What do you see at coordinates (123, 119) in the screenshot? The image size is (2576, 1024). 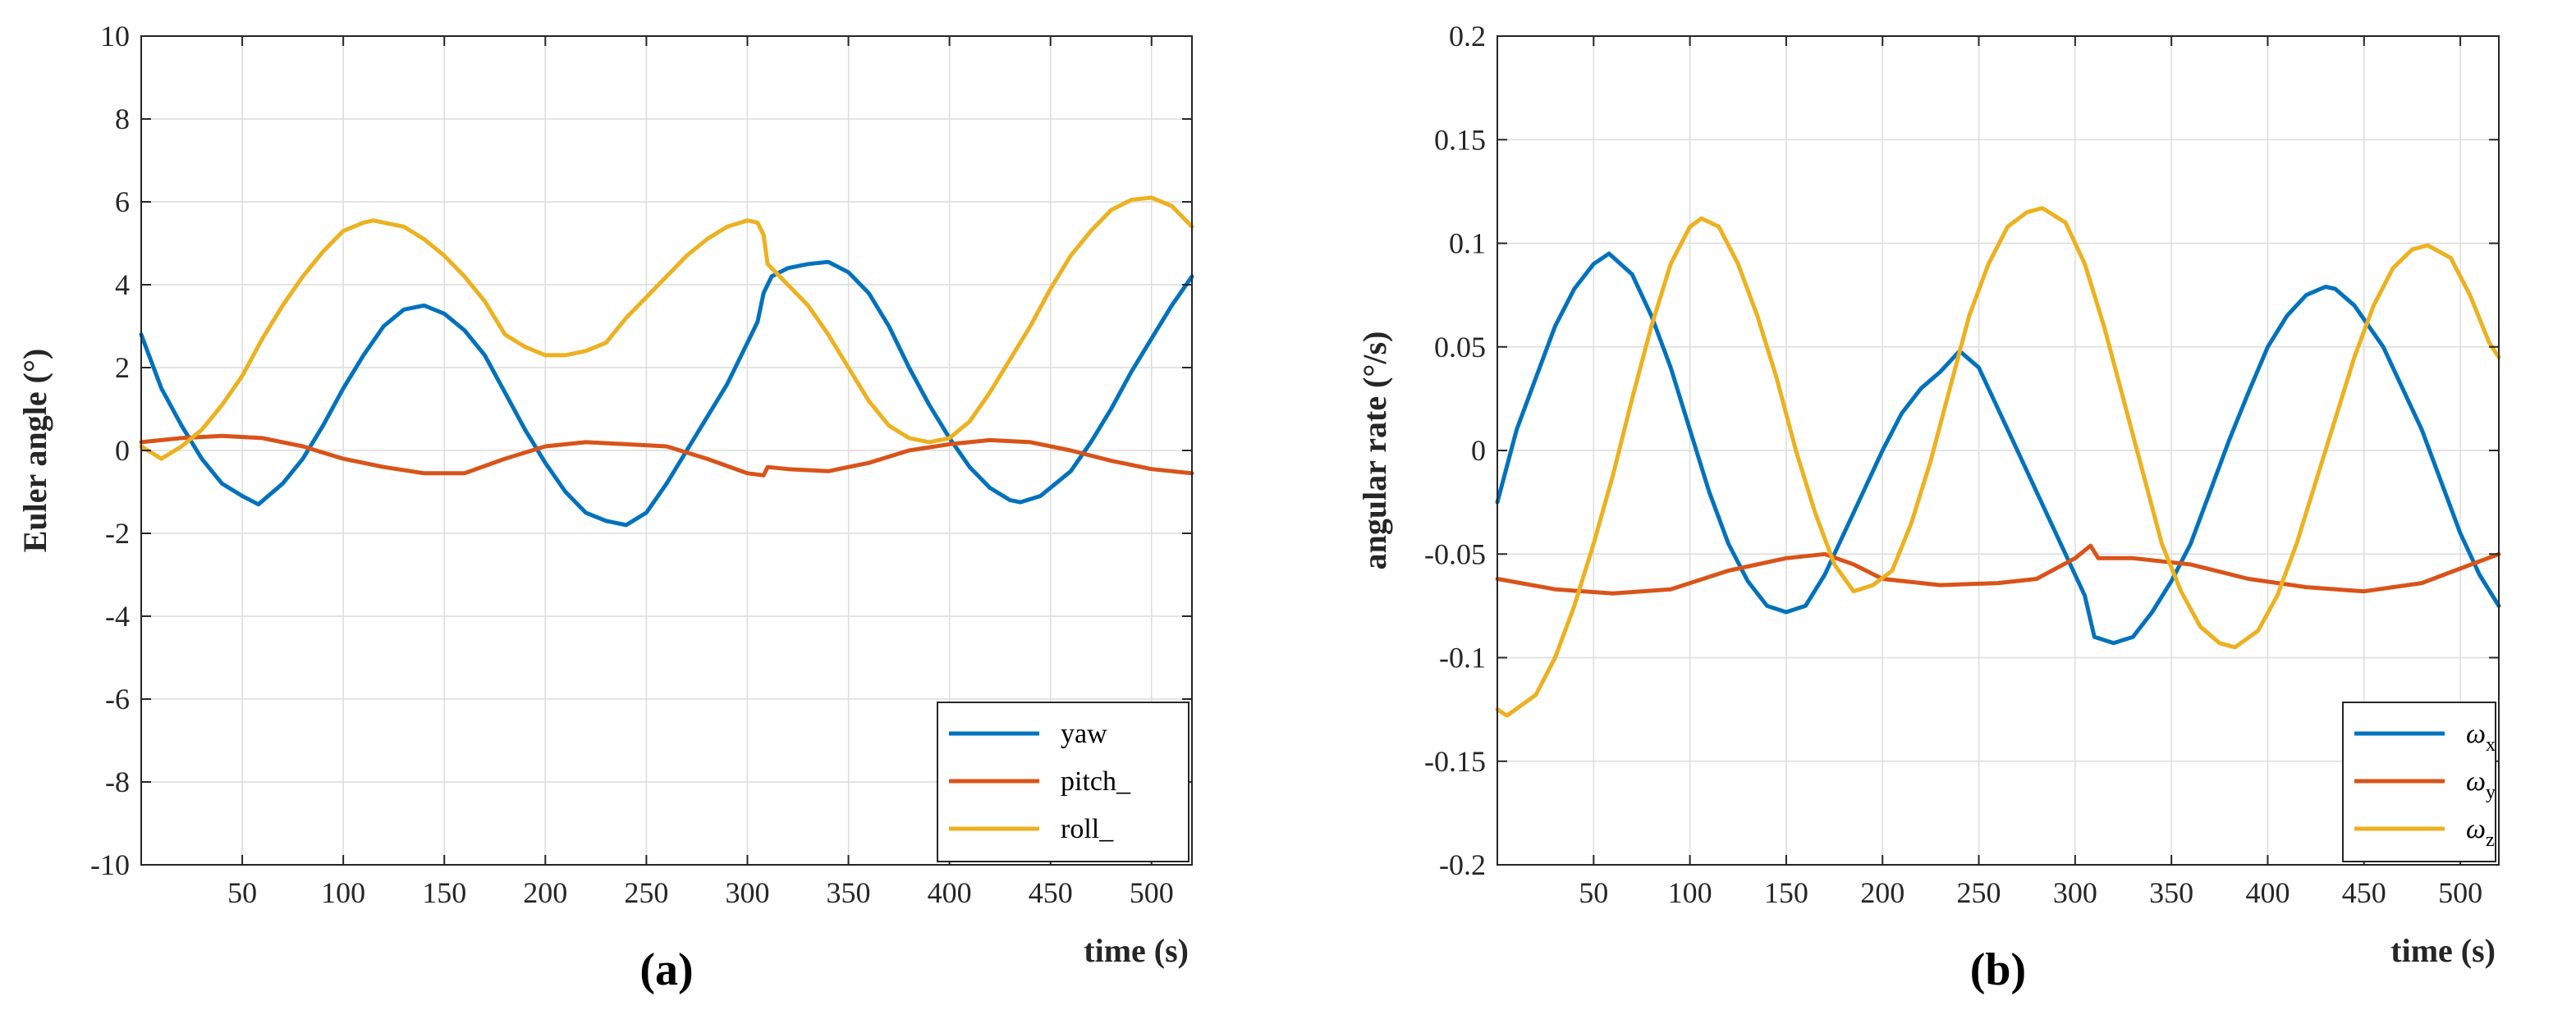 I see `y-tick-label: 8` at bounding box center [123, 119].